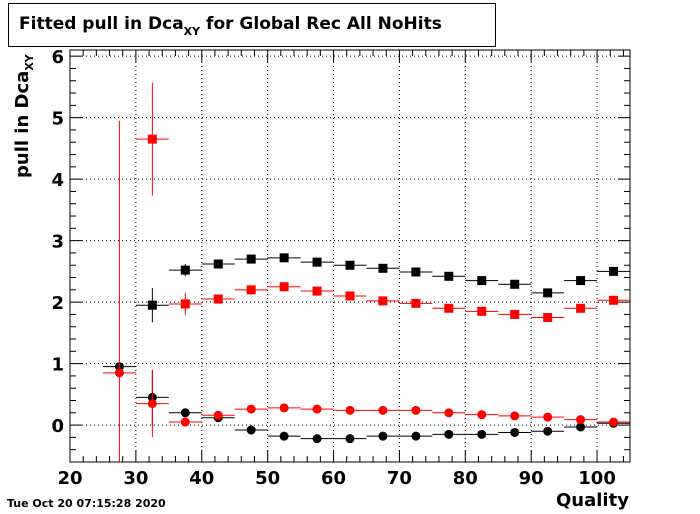 The width and height of the screenshot is (700, 514). What do you see at coordinates (57, 119) in the screenshot?
I see `y-tick-label: 5` at bounding box center [57, 119].